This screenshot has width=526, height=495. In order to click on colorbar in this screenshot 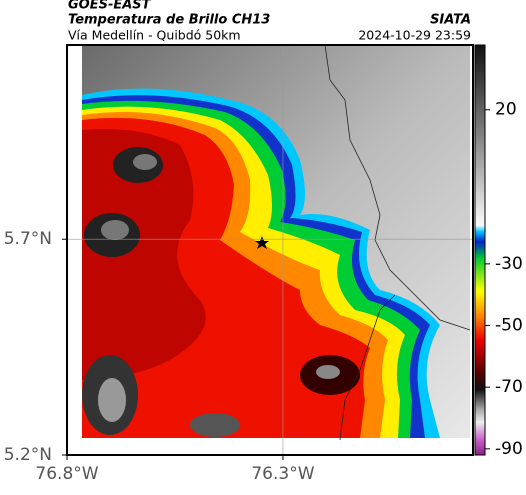, I will do `click(480, 250)`.